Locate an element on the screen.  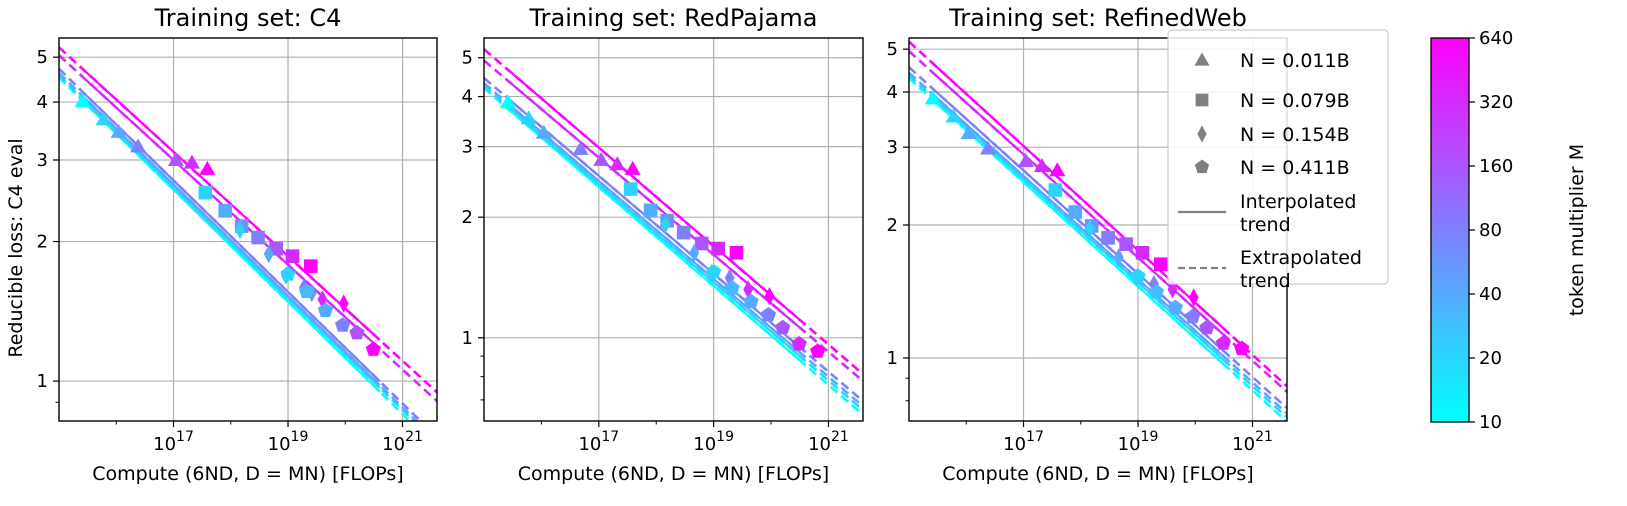
colorbar-tick-label: 20 is located at coordinates (1490, 358).